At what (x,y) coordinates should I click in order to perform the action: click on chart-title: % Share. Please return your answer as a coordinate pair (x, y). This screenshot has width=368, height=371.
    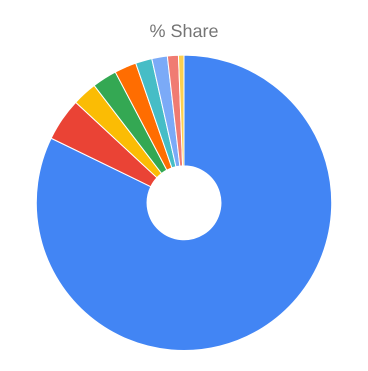
    Looking at the image, I should click on (184, 30).